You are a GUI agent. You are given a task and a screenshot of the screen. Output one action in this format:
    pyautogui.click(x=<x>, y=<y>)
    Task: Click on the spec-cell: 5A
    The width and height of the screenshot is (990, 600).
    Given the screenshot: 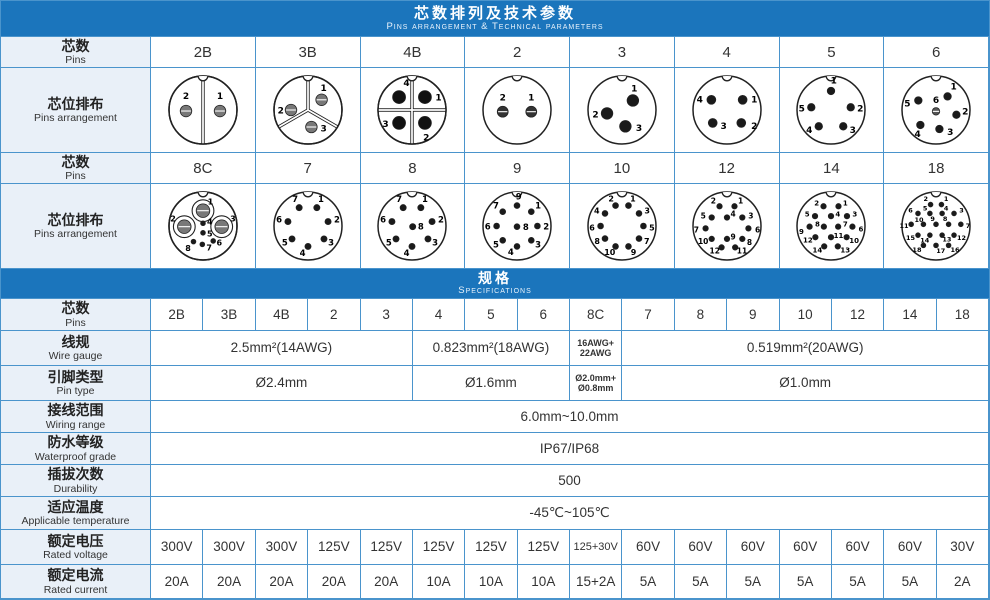 What is the action you would take?
    pyautogui.click(x=753, y=582)
    